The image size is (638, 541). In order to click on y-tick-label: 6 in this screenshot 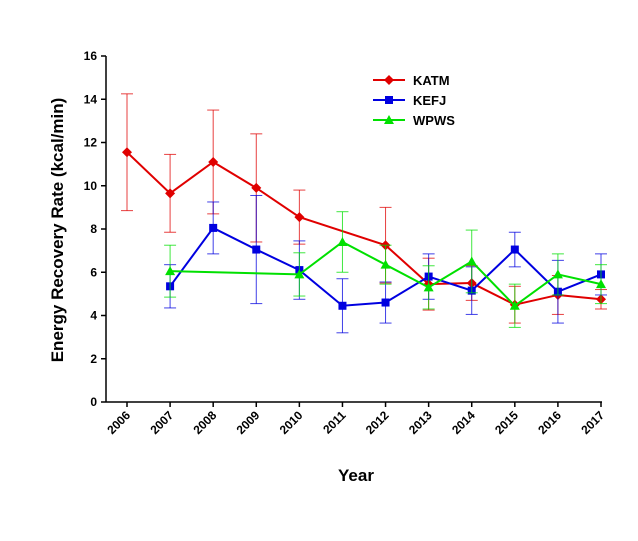, I will do `click(93, 272)`.